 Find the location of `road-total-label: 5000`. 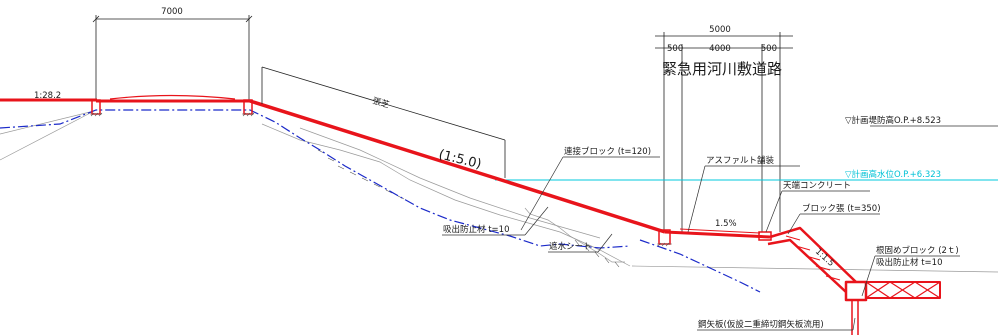

road-total-label: 5000 is located at coordinates (720, 30).